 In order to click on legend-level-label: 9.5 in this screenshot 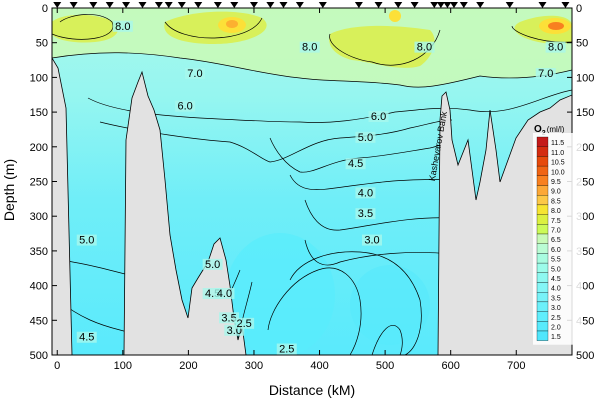, I will do `click(556, 182)`.